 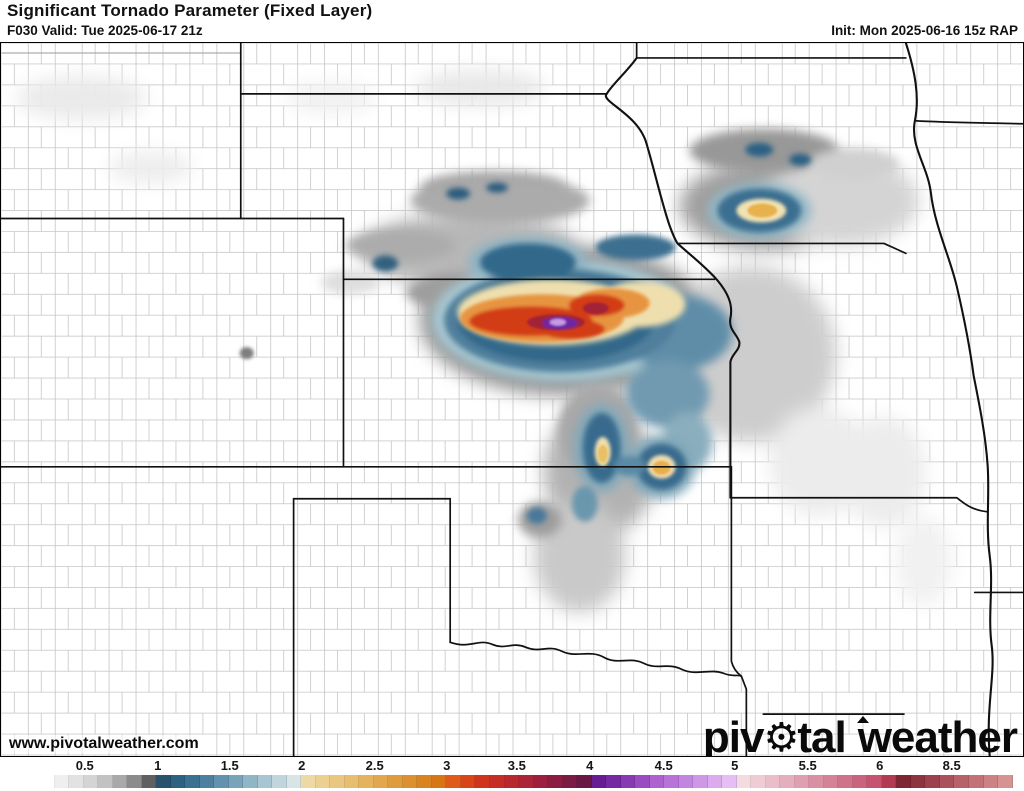 I want to click on legend: 0.5 1 1.5 2 2.5 3 3.5 4 4.5 5 5.5 6 8.5, so click(x=512, y=774).